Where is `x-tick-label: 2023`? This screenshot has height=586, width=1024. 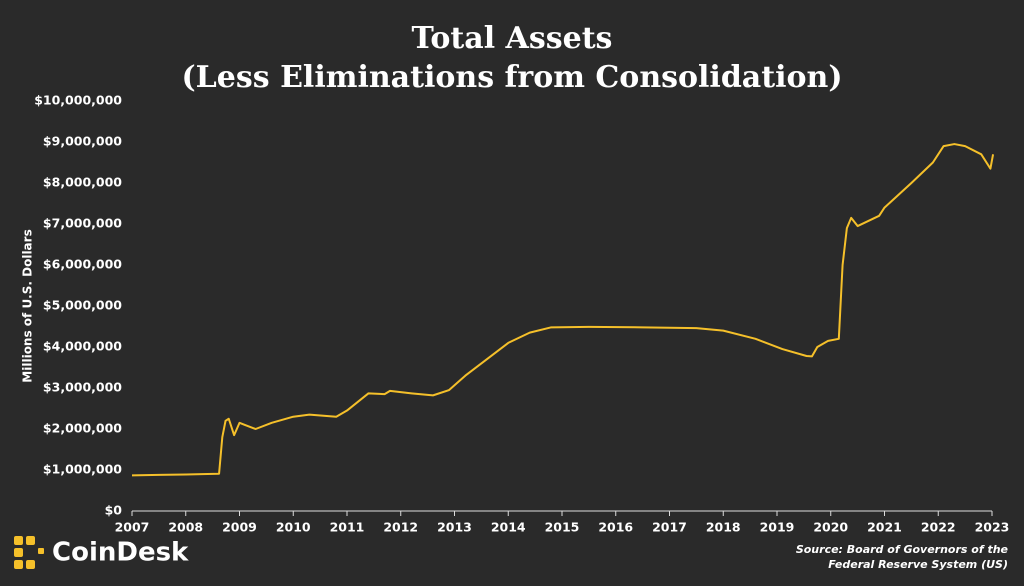 x-tick-label: 2023 is located at coordinates (992, 527).